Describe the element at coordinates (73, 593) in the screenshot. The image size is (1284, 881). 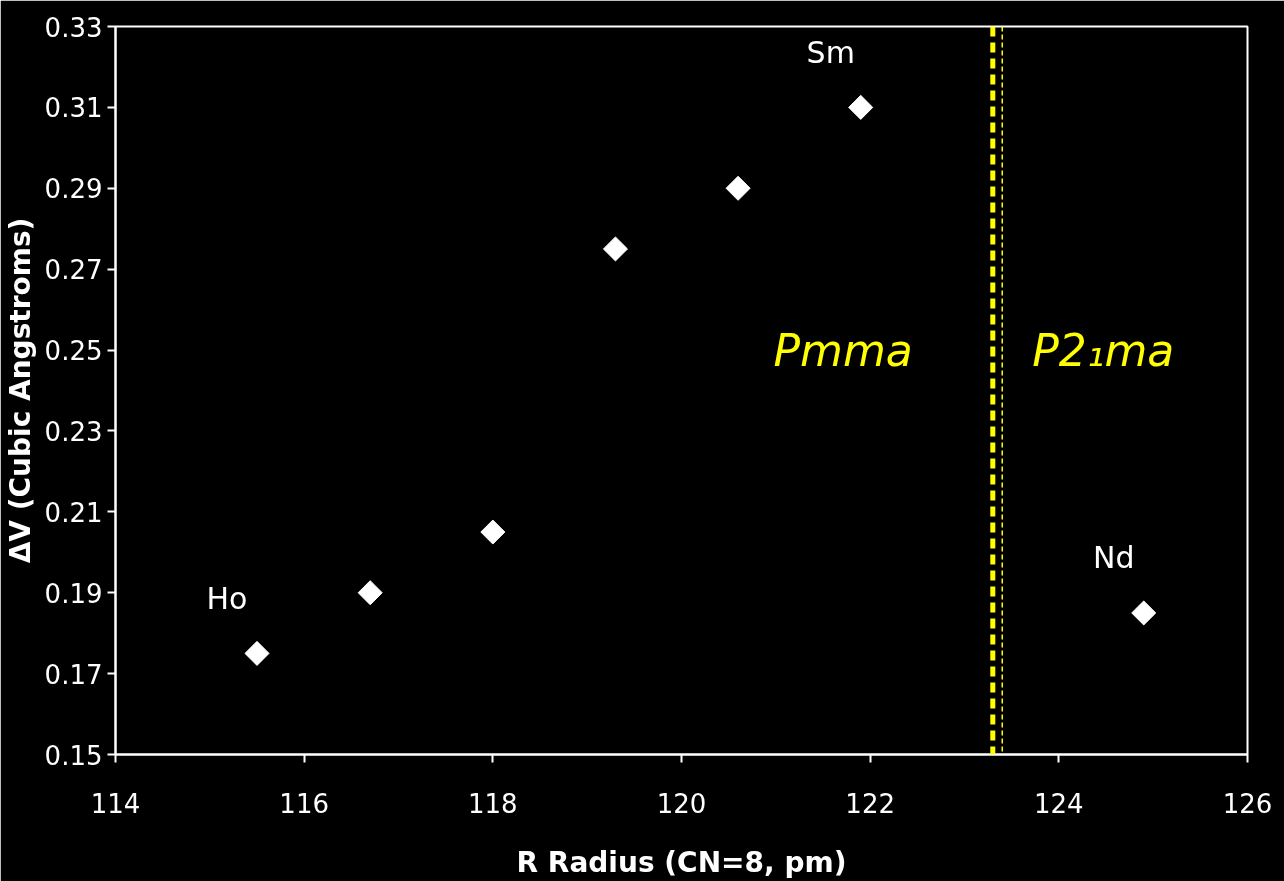
I see `y-tick-label: 0.19` at that location.